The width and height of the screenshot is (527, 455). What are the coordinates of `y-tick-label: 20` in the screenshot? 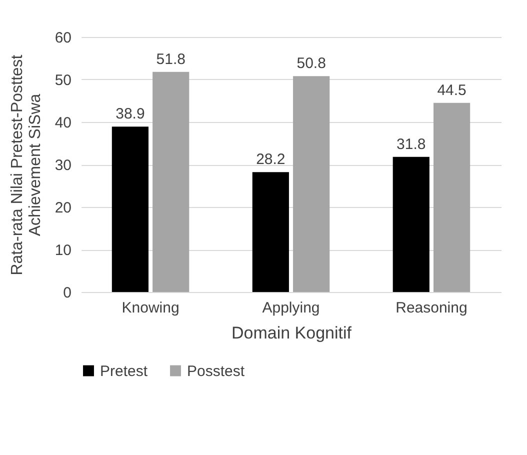 It's located at (63, 208).